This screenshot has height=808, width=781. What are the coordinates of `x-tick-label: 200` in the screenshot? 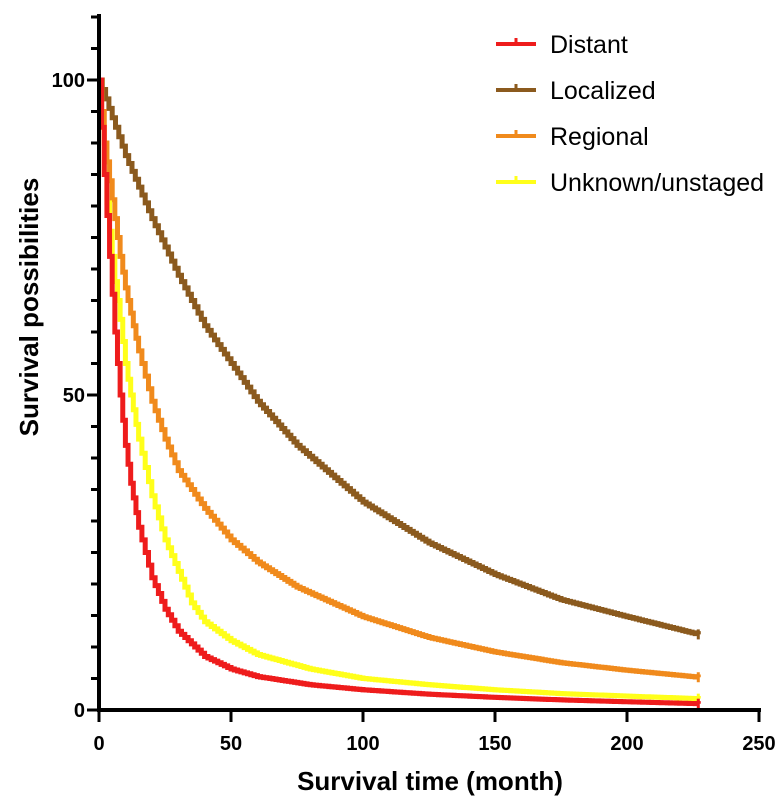 It's located at (626, 744).